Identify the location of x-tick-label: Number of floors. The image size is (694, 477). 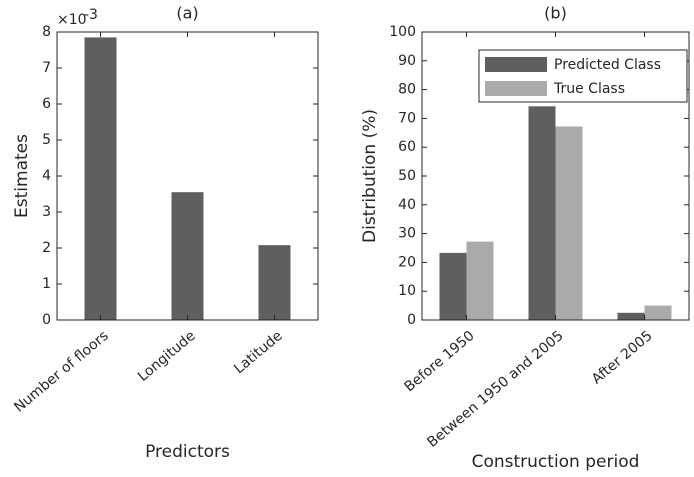
(61, 372).